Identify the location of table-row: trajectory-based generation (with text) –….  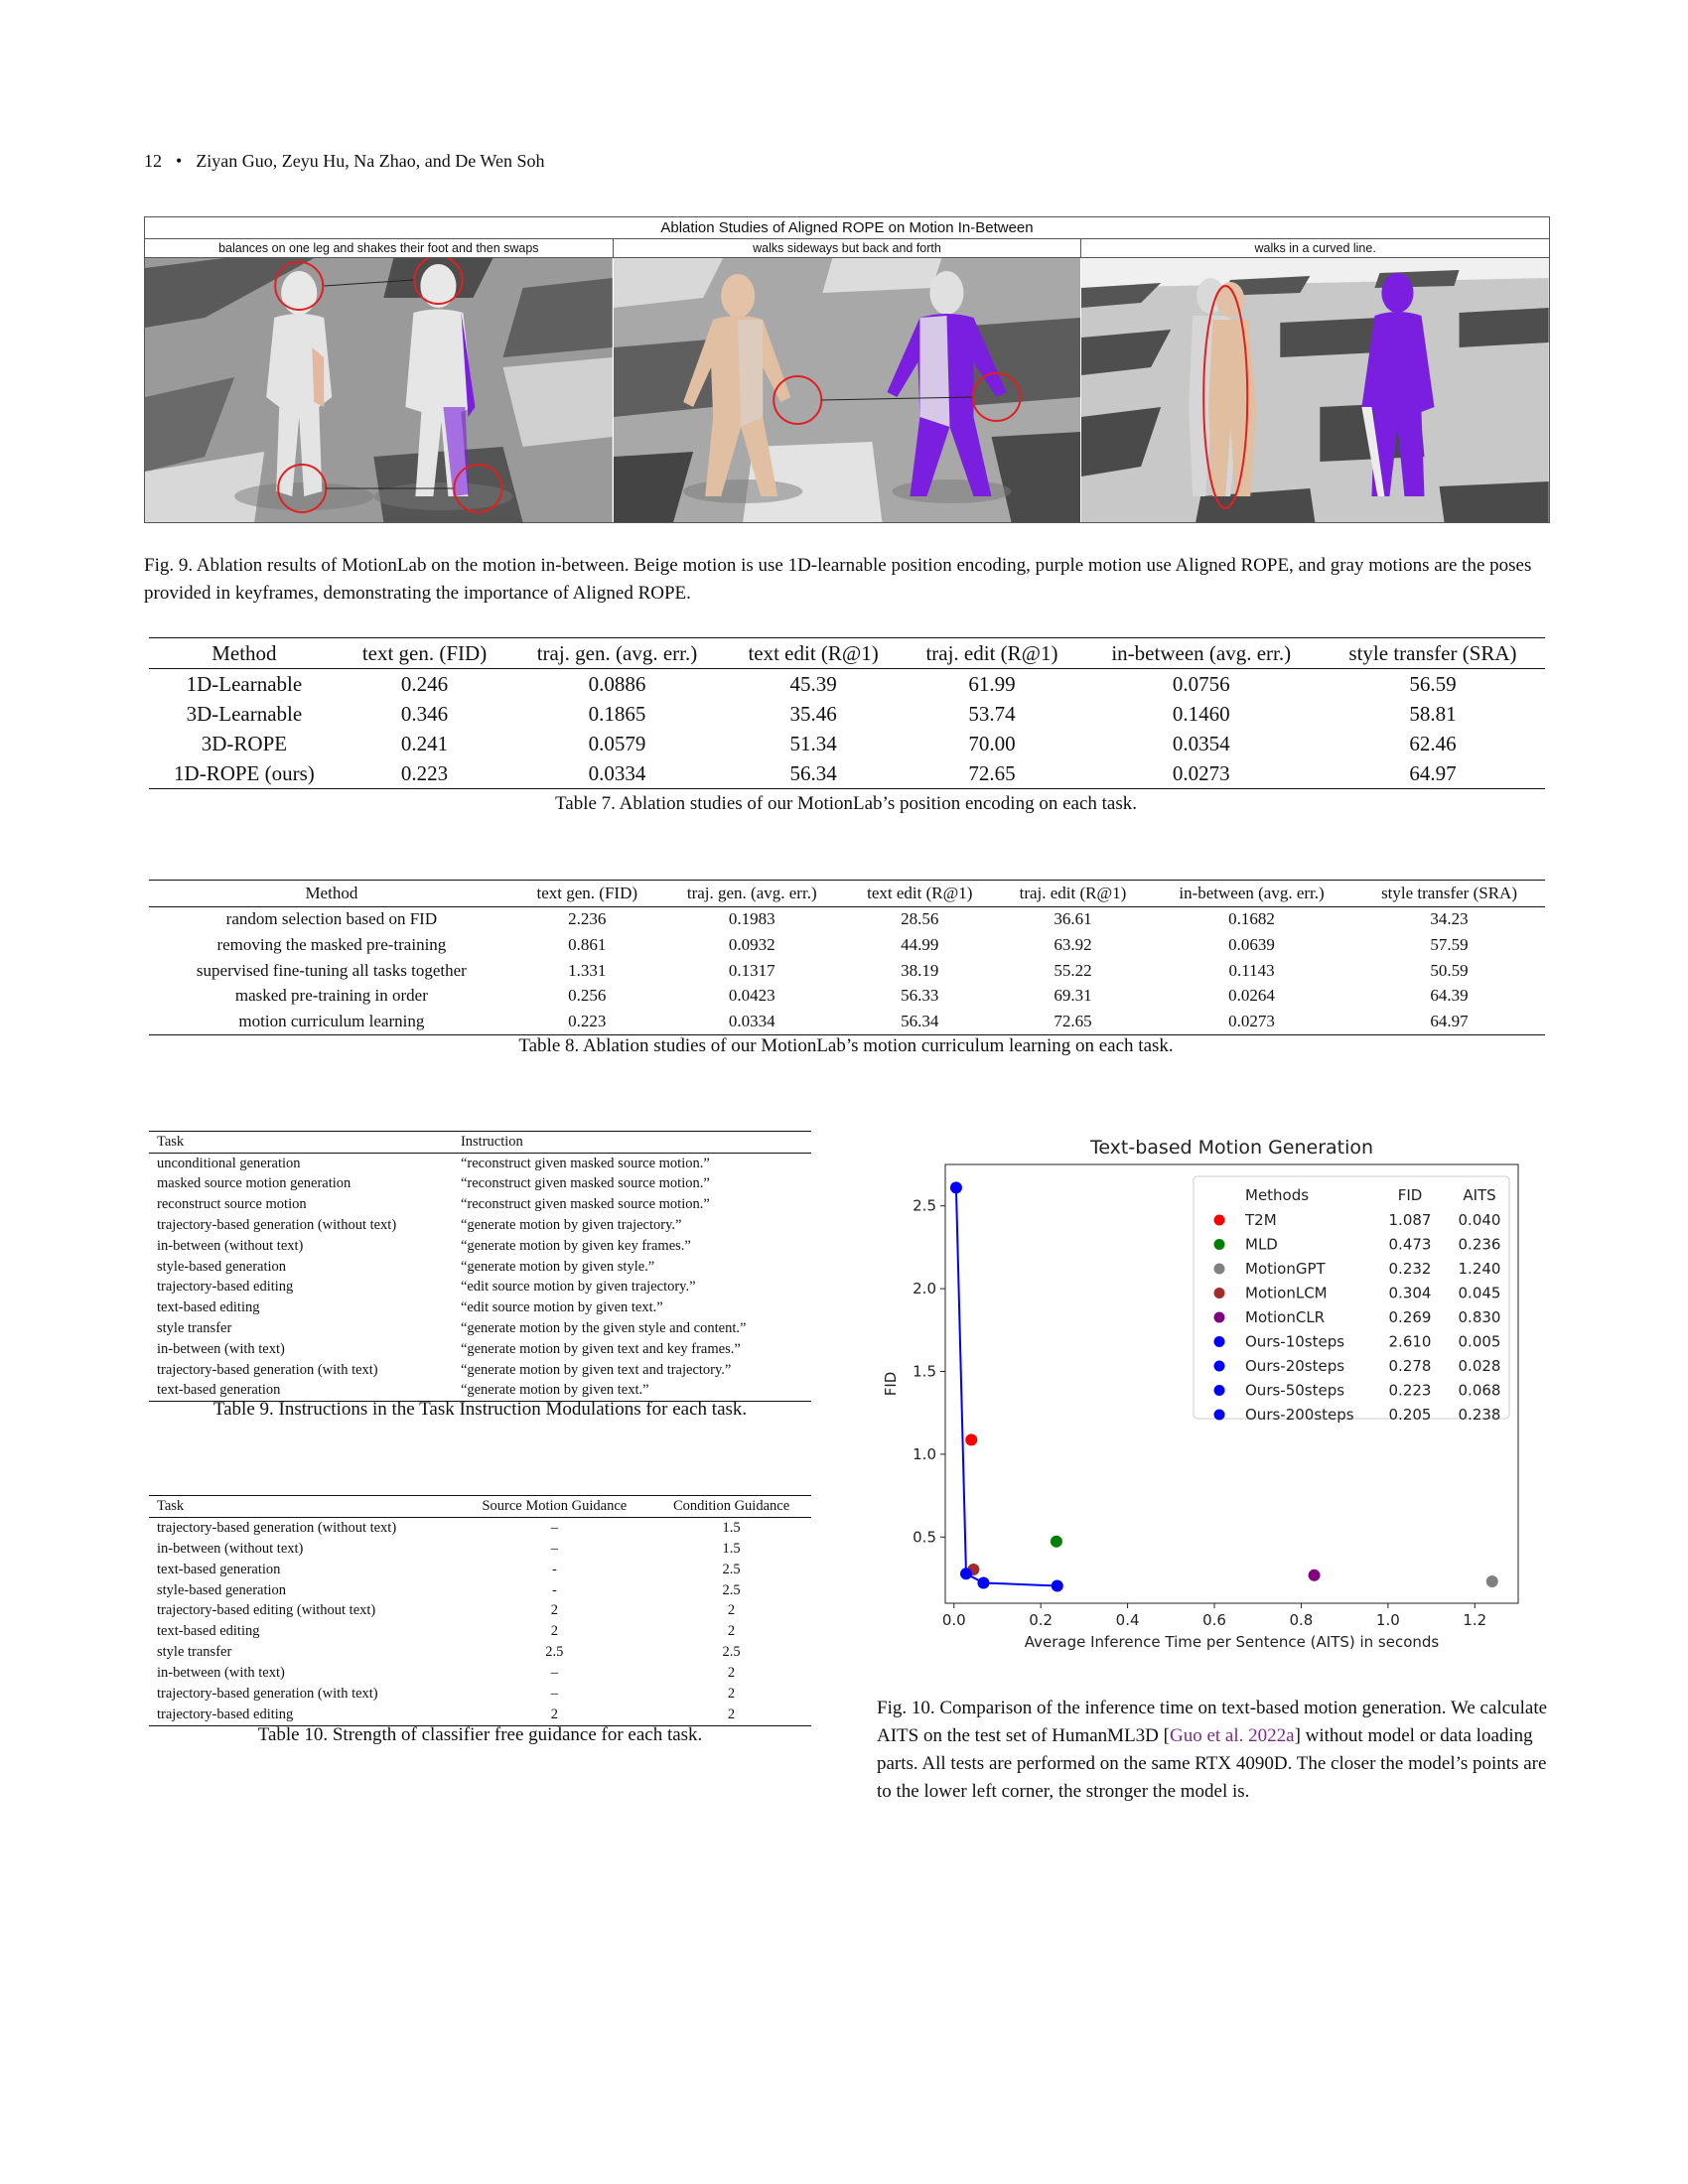
(480, 1694).